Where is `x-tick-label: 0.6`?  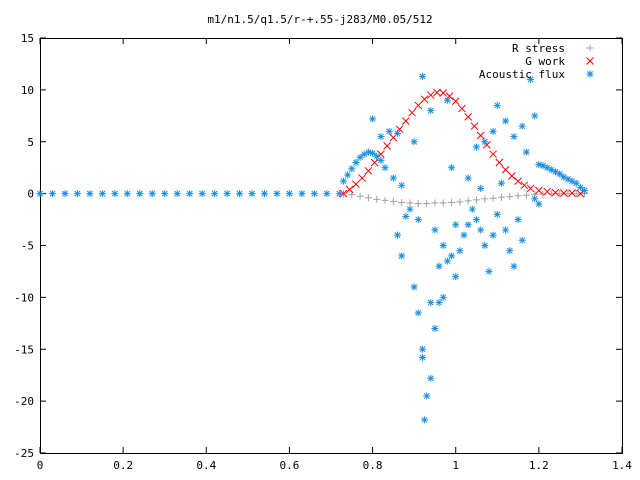
x-tick-label: 0.6 is located at coordinates (289, 465).